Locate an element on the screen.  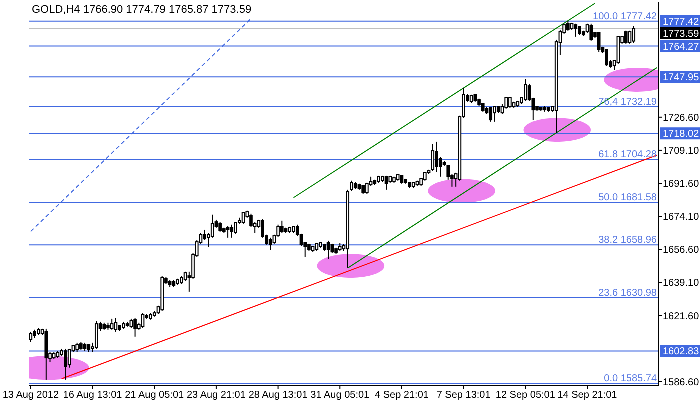
ref-line-label: 1773.59 is located at coordinates (681, 34).